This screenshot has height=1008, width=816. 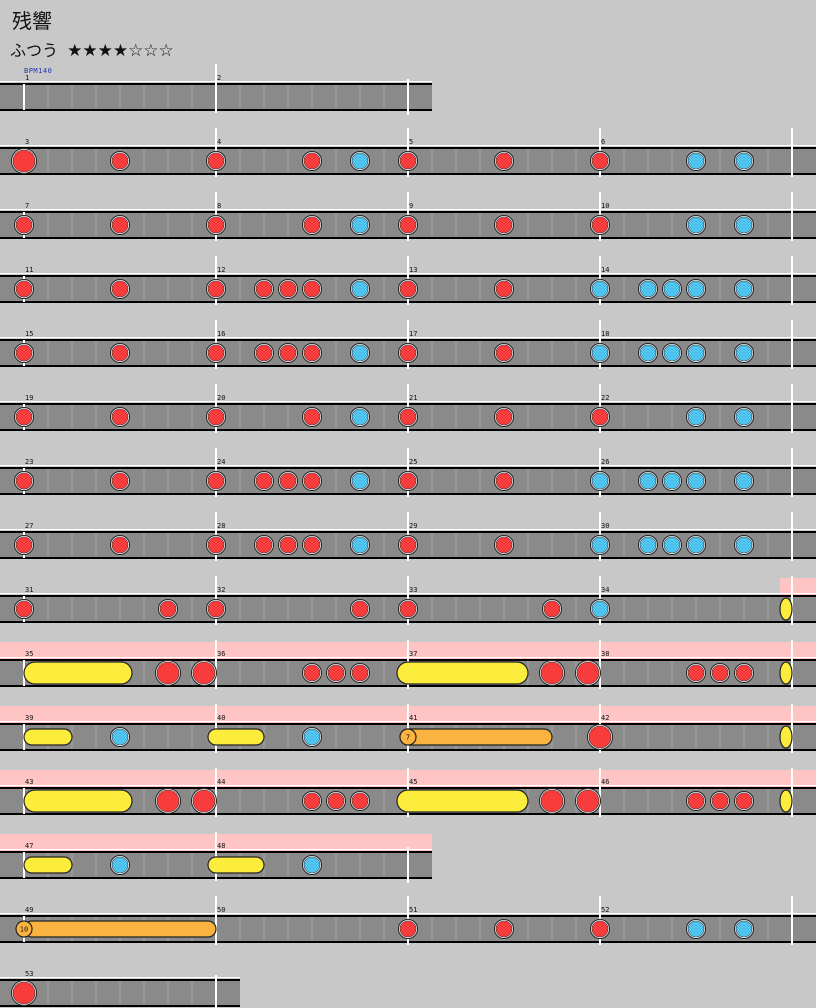 I want to click on measure-number: 51, so click(x=413, y=910).